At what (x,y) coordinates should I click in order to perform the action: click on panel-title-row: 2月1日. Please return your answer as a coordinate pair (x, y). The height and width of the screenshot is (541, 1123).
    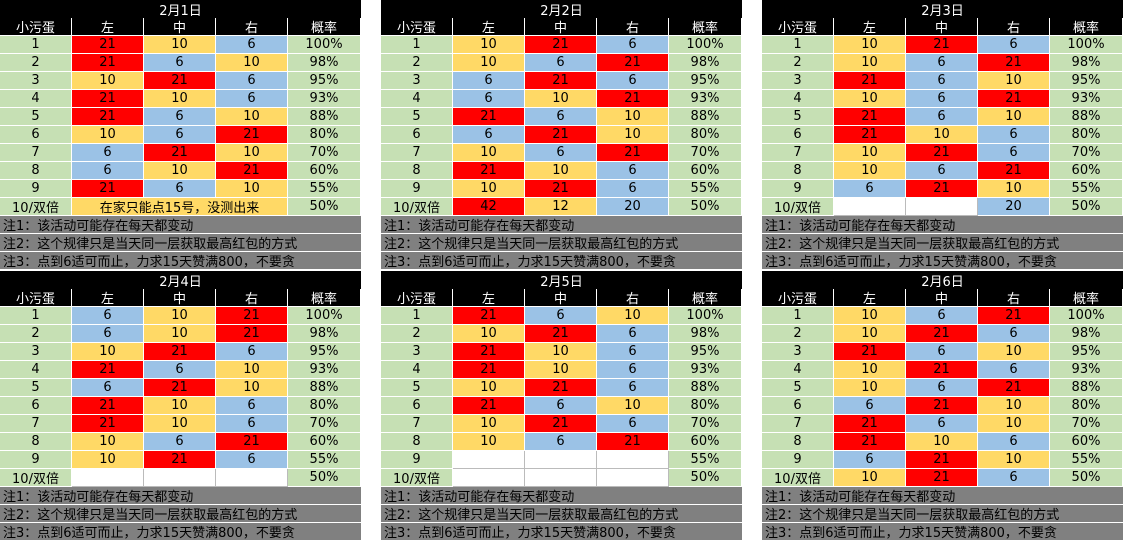
    Looking at the image, I should click on (180, 9).